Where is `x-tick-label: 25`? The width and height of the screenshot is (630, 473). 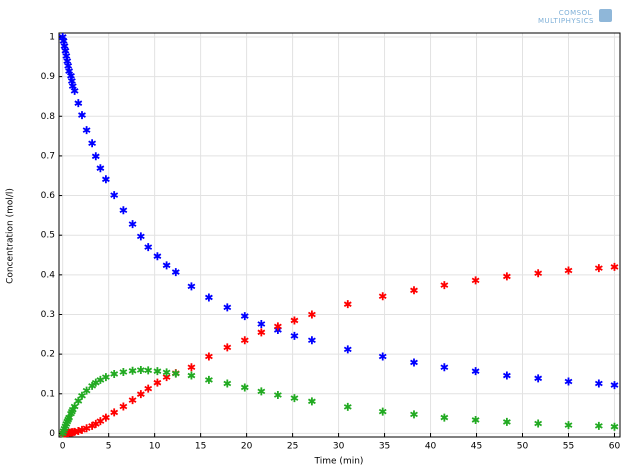 x-tick-label: 25 is located at coordinates (292, 447).